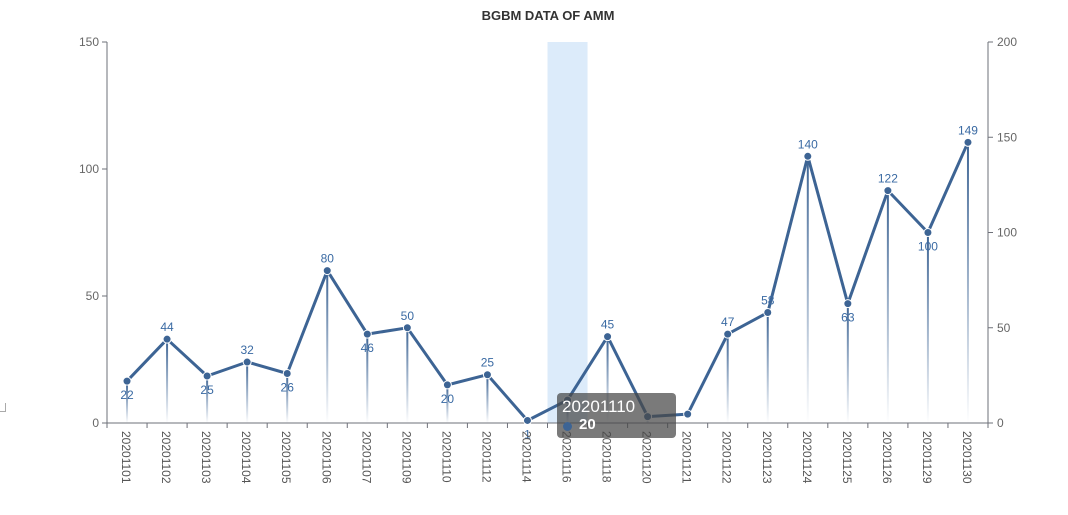 Image resolution: width=1068 pixels, height=515 pixels. What do you see at coordinates (328, 259) in the screenshot?
I see `data-label: 80` at bounding box center [328, 259].